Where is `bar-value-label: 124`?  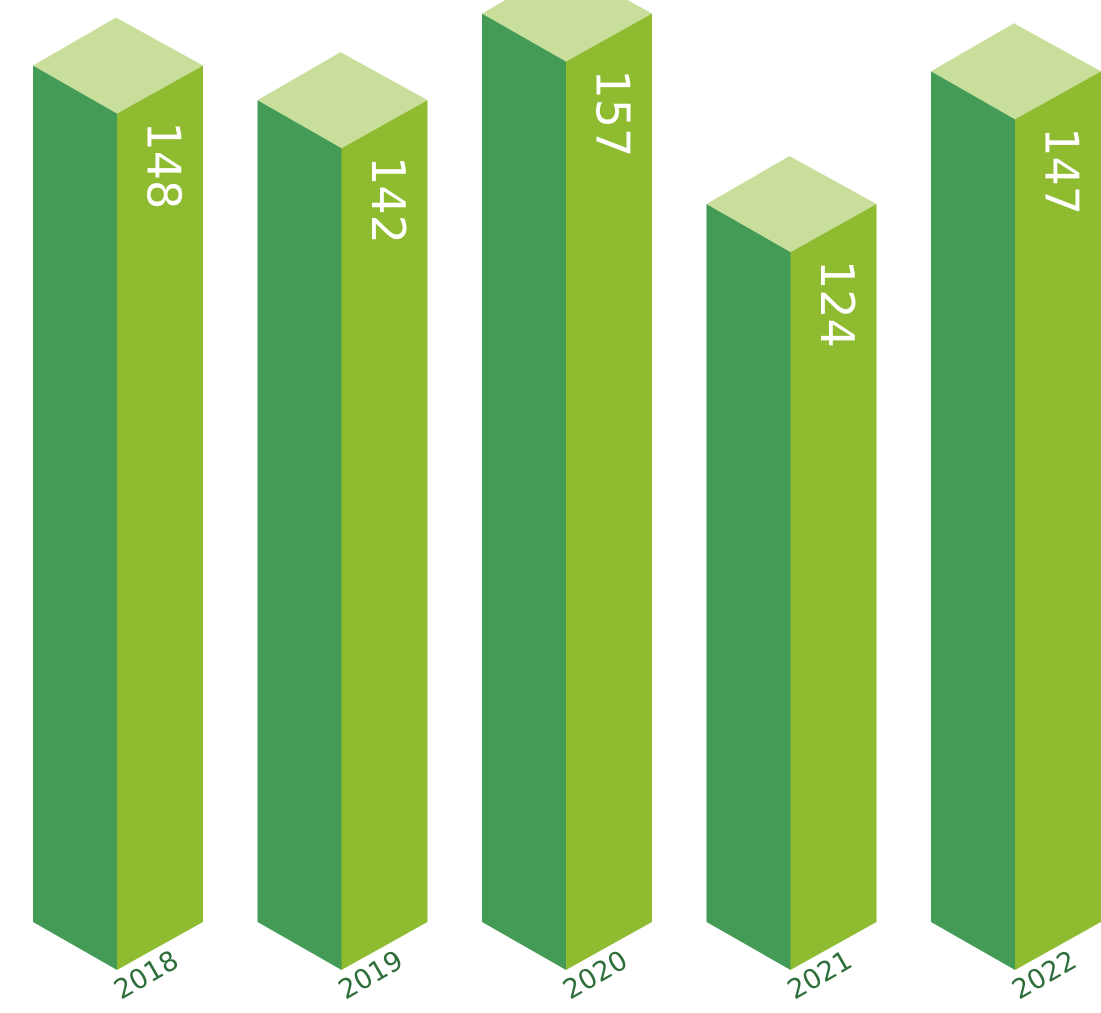 bar-value-label: 124 is located at coordinates (837, 304).